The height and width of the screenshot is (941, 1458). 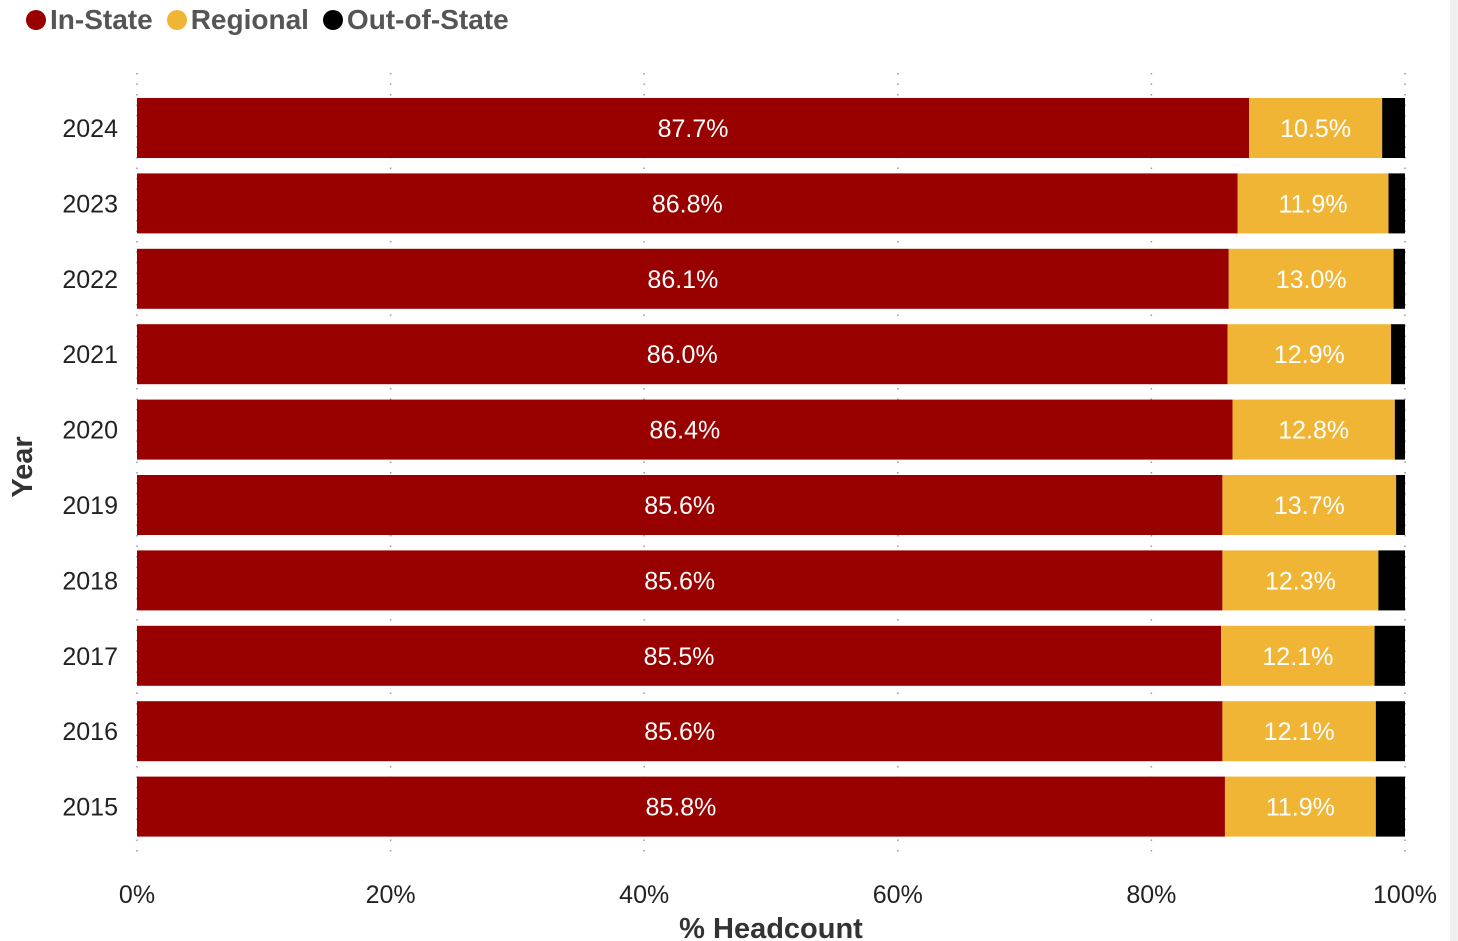 I want to click on bar-in-state-2023, so click(x=687, y=203).